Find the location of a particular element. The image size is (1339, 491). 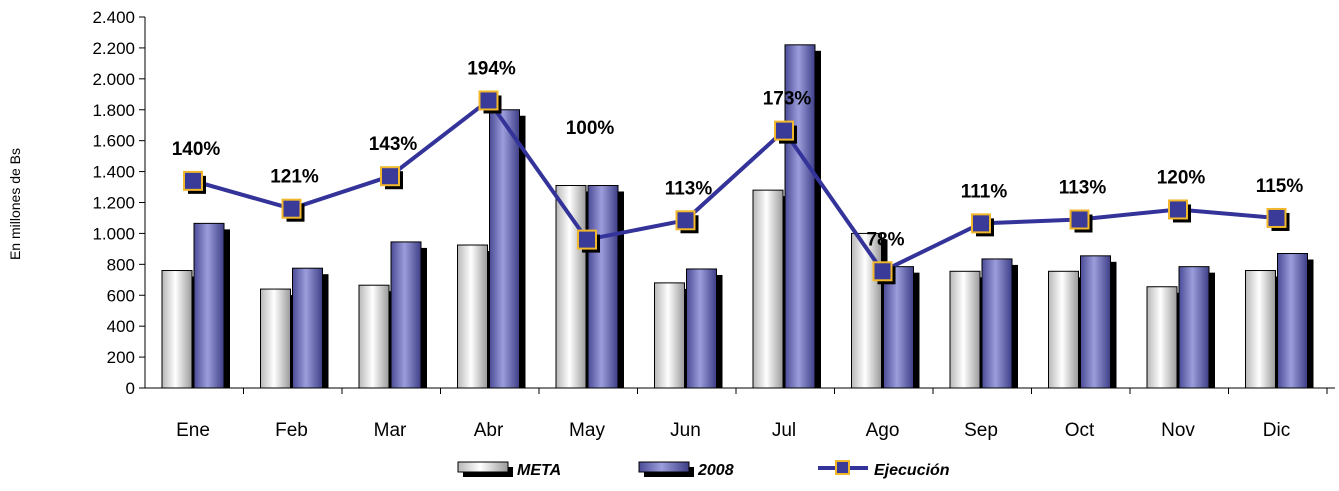

x-tick-label: Feb is located at coordinates (291, 430).